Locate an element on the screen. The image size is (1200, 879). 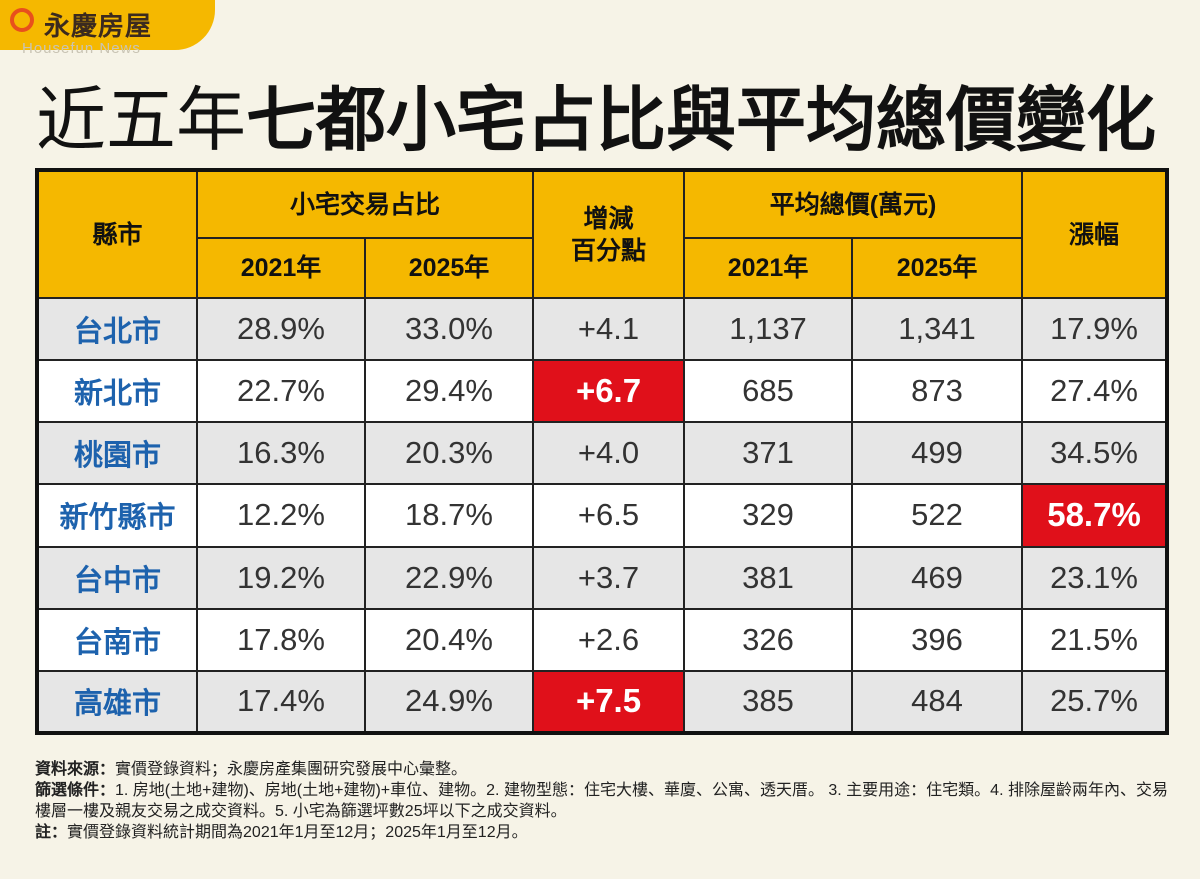
title: 近五年七都小宅占比與平均總價變化 is located at coordinates (596, 120).